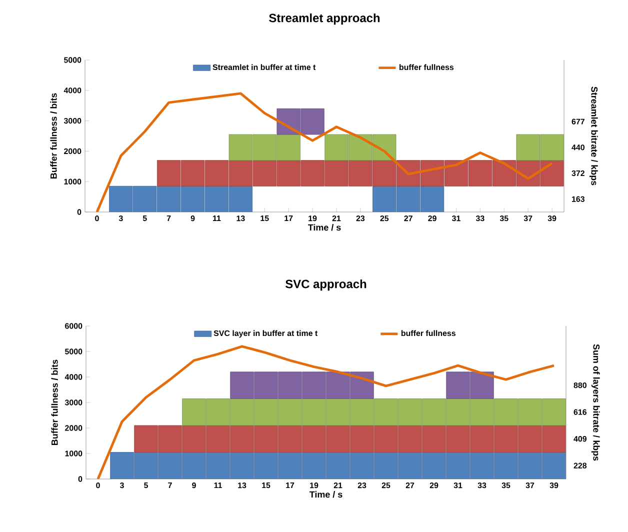 This screenshot has height=532, width=628. Describe the element at coordinates (324, 19) in the screenshot. I see `chart-title: Streamlet approach` at that location.